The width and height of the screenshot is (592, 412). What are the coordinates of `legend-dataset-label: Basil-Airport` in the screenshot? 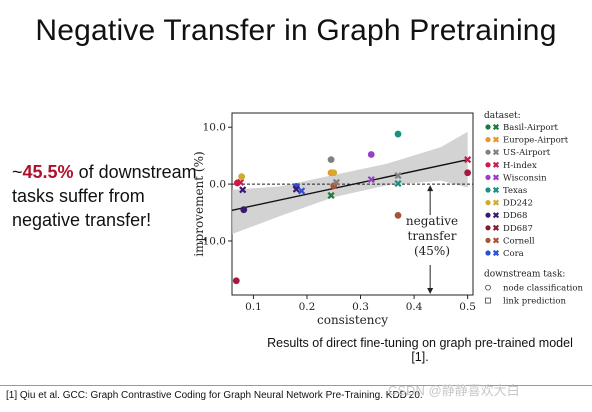 It's located at (531, 128).